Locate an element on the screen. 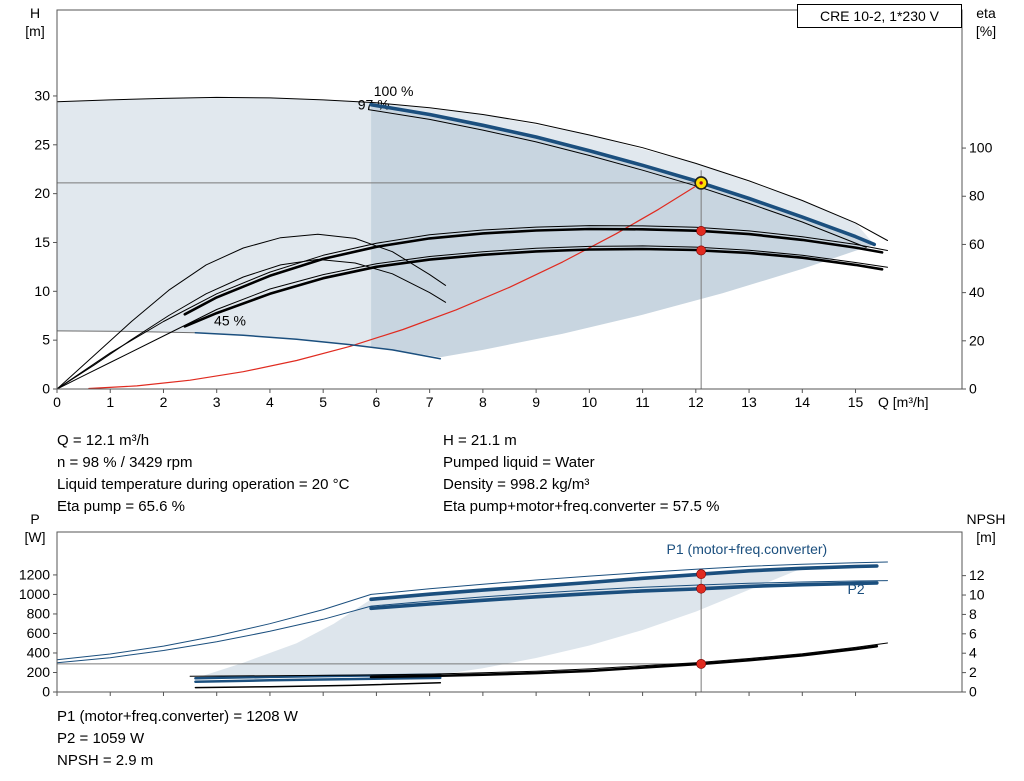 The width and height of the screenshot is (1024, 781). y-left-axis-title: [W] is located at coordinates (35, 537).